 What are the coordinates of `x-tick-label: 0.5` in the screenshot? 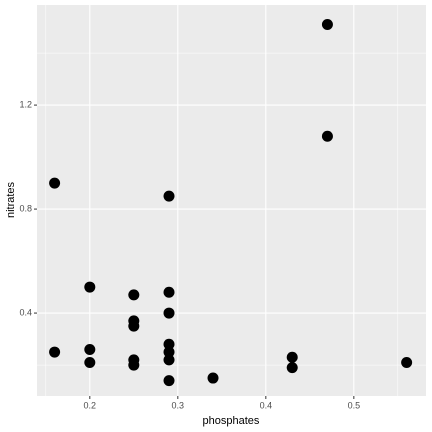 It's located at (354, 405).